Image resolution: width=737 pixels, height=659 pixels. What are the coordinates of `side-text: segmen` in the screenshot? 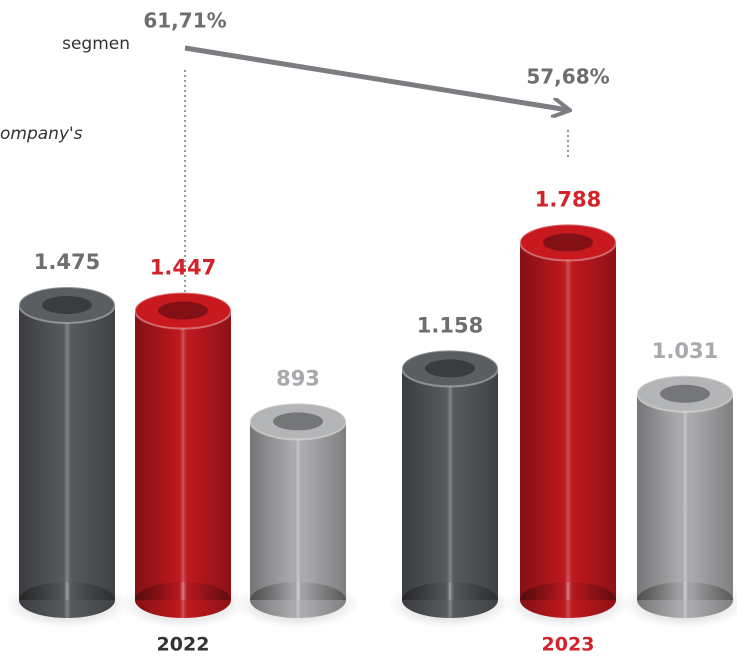 It's located at (96, 44).